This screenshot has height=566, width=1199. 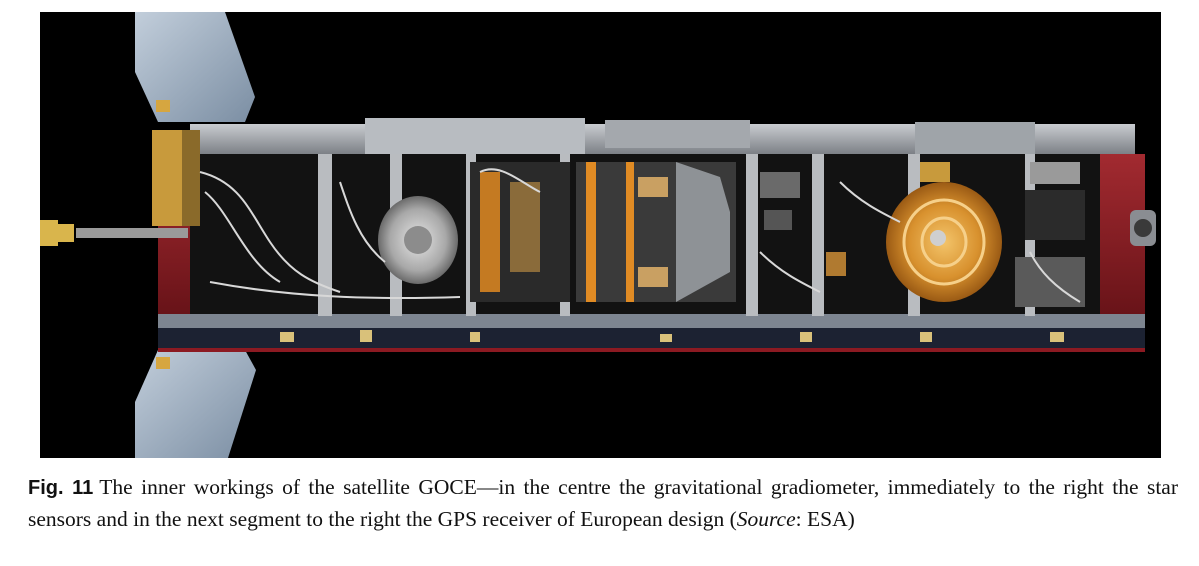 I want to click on silver-tank, so click(x=418, y=240).